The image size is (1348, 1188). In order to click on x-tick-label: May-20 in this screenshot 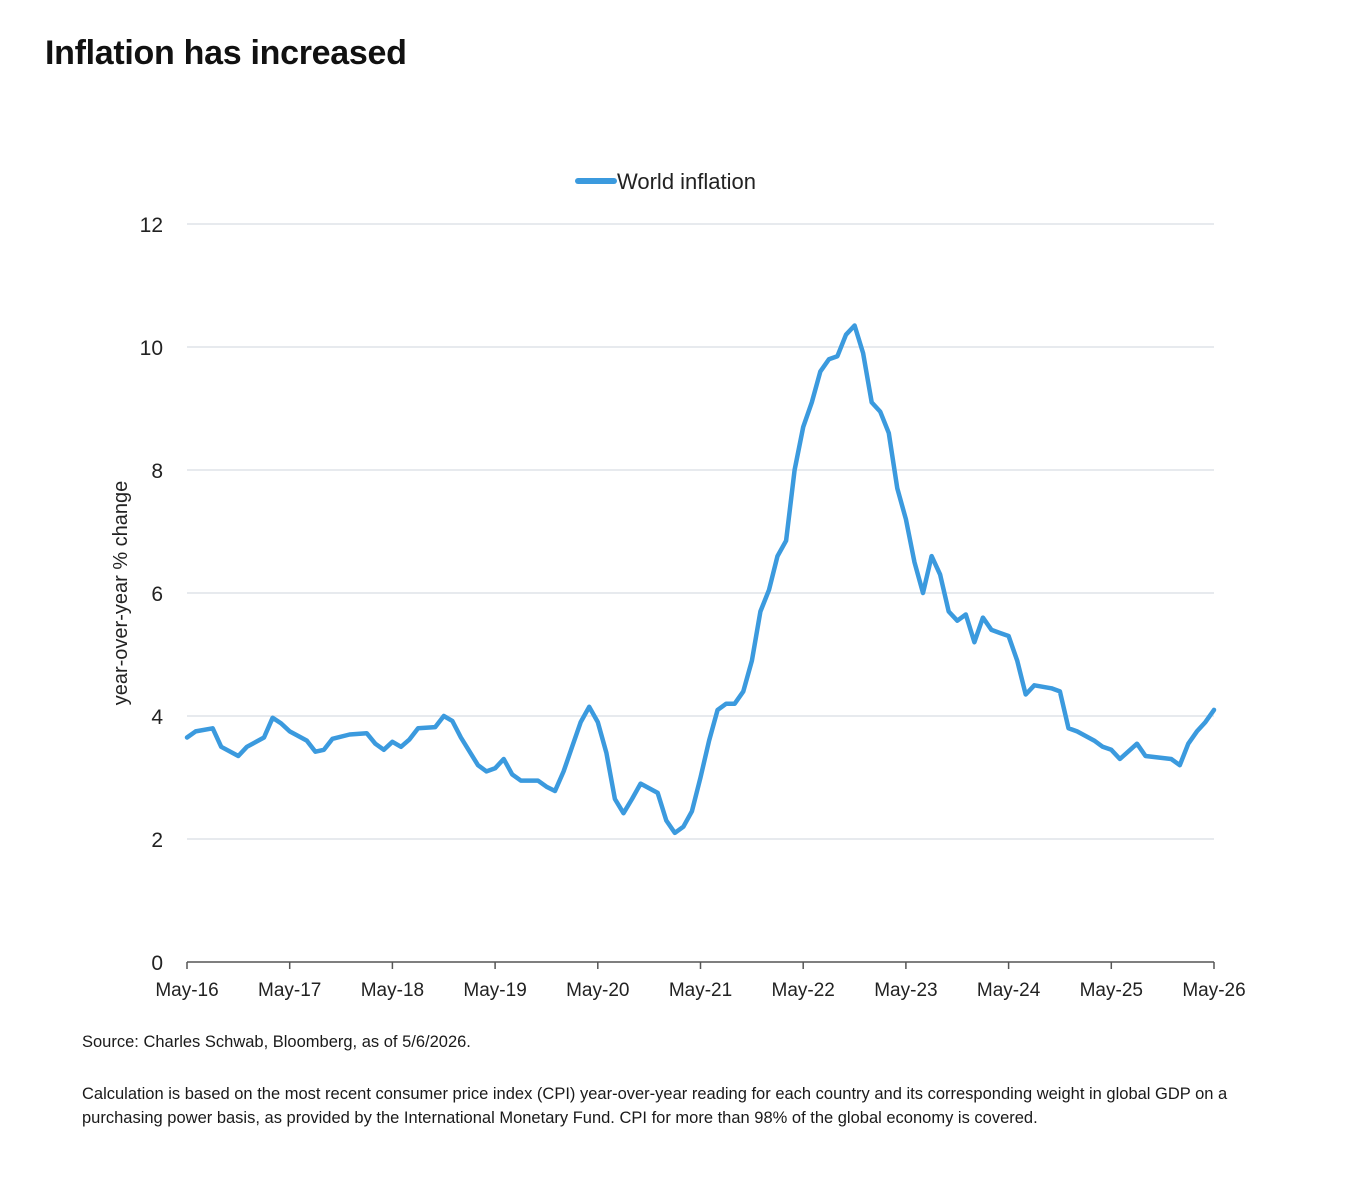, I will do `click(597, 990)`.